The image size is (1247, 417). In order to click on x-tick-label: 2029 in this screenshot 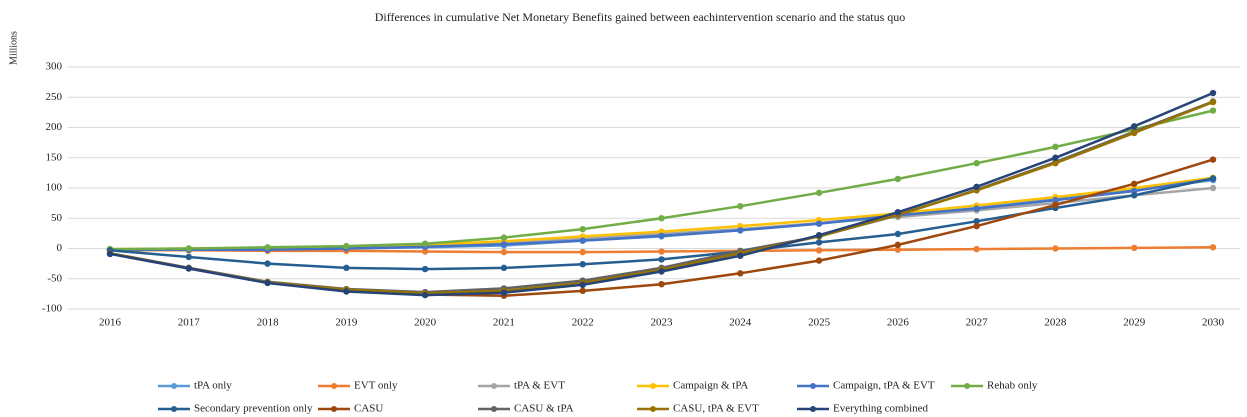, I will do `click(1134, 323)`.